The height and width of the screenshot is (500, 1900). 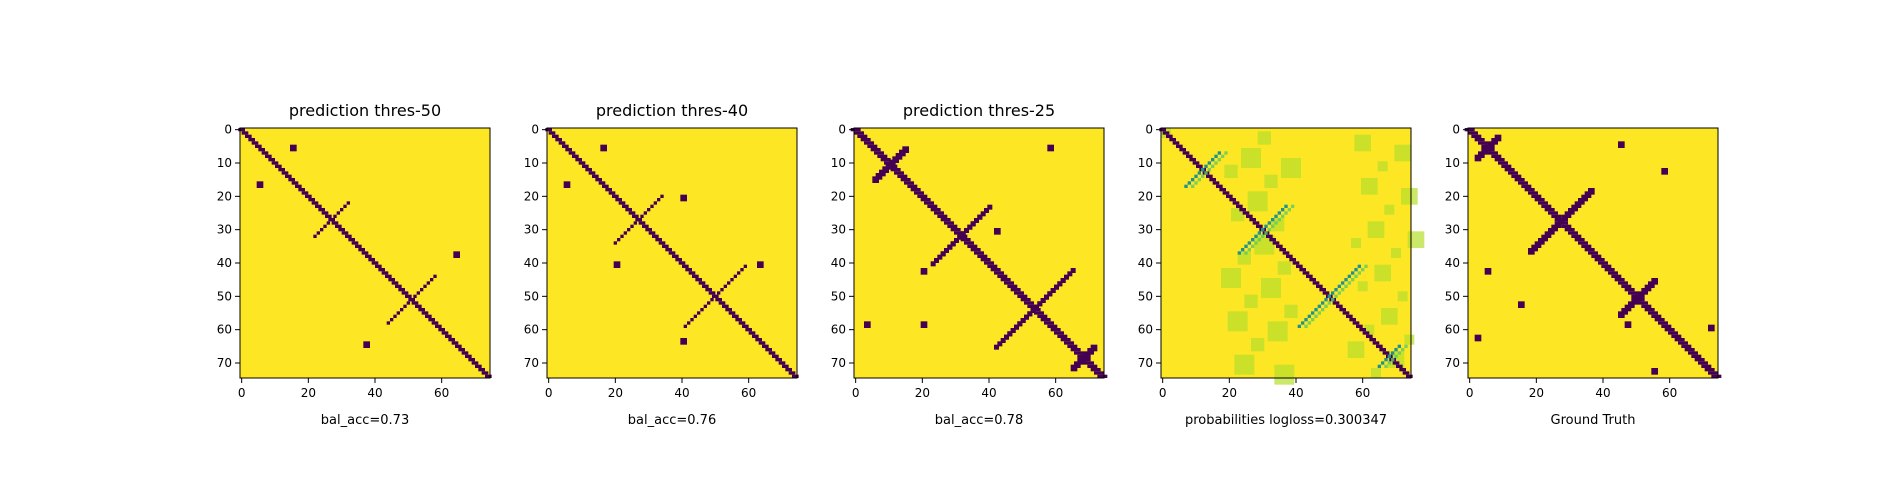 What do you see at coordinates (365, 420) in the screenshot?
I see `panel-1-xlabel: bal_acc=0.73` at bounding box center [365, 420].